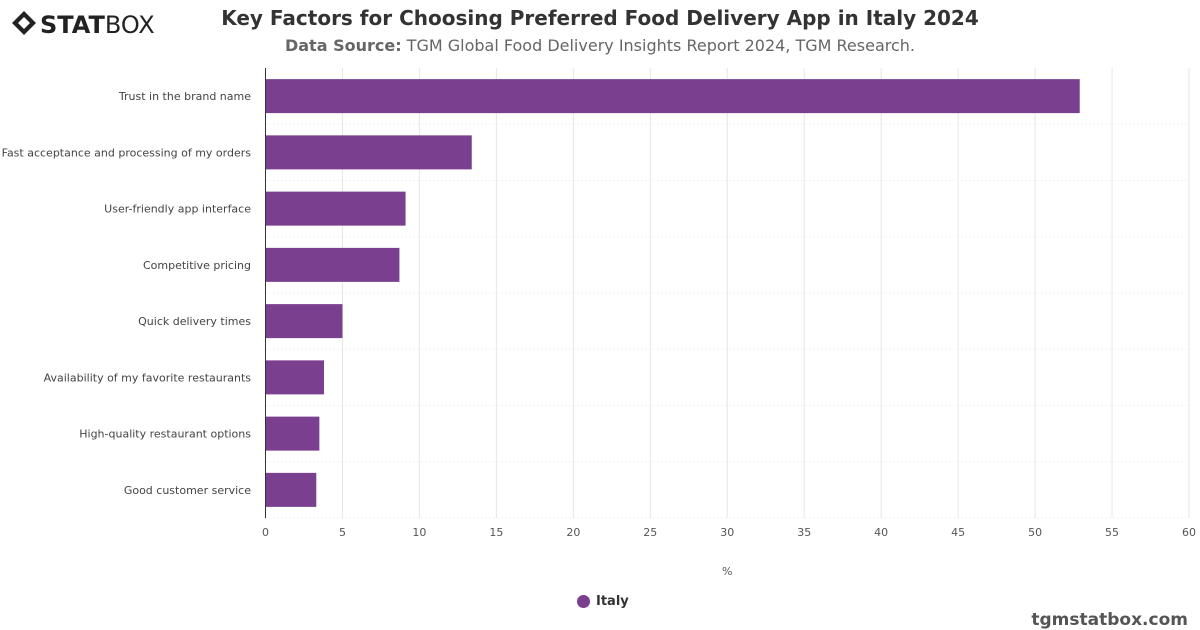  I want to click on y-tick-label: User-friendly app interface, so click(177, 209).